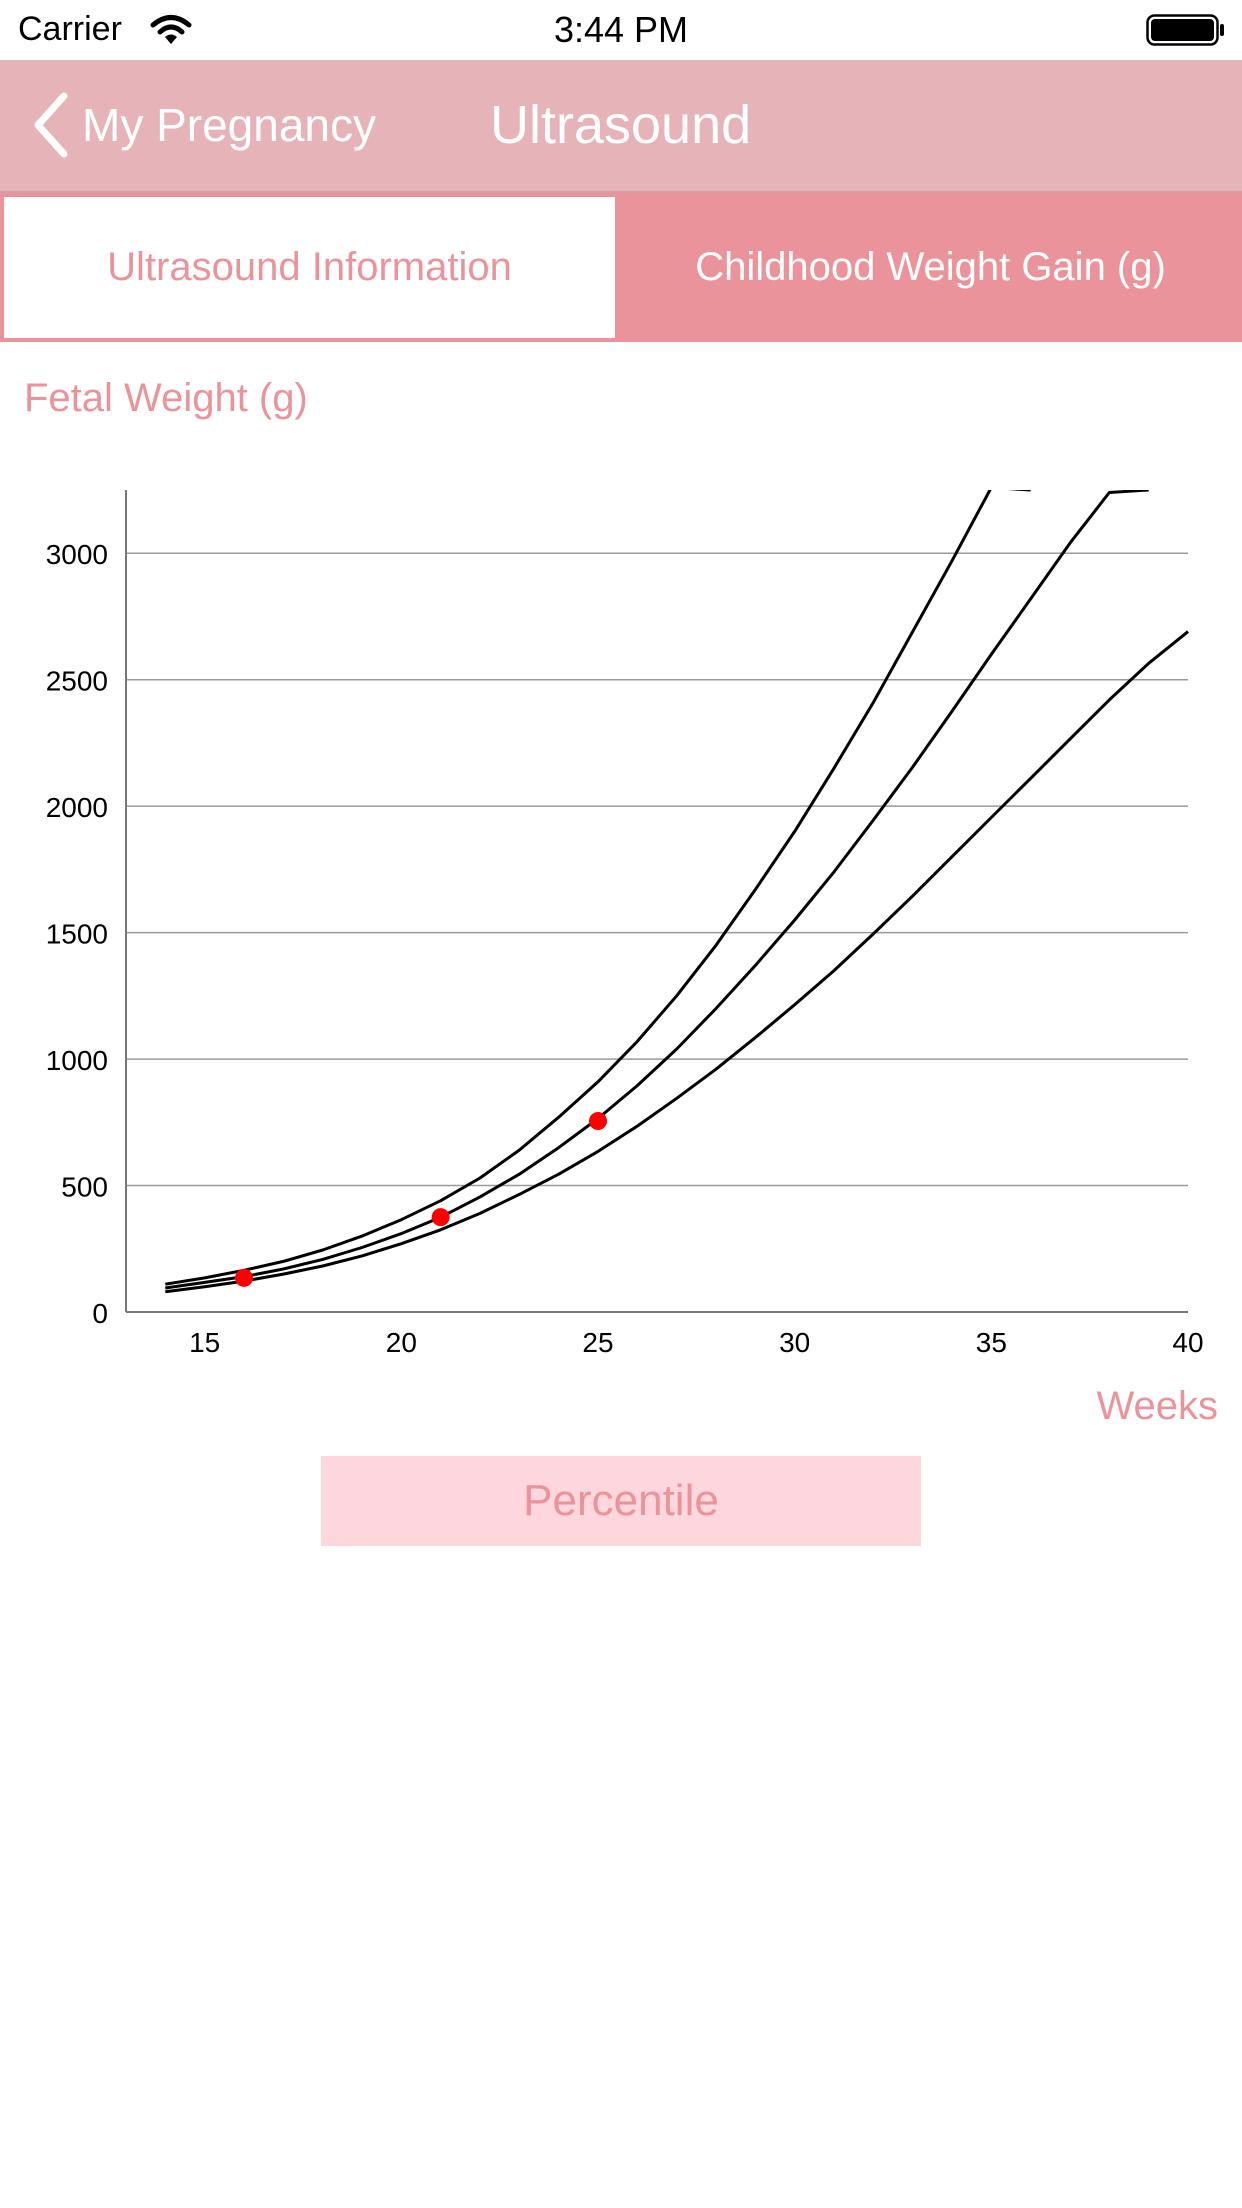 The width and height of the screenshot is (1242, 2208). Describe the element at coordinates (1187, 1342) in the screenshot. I see `x-tick-label: 40` at that location.